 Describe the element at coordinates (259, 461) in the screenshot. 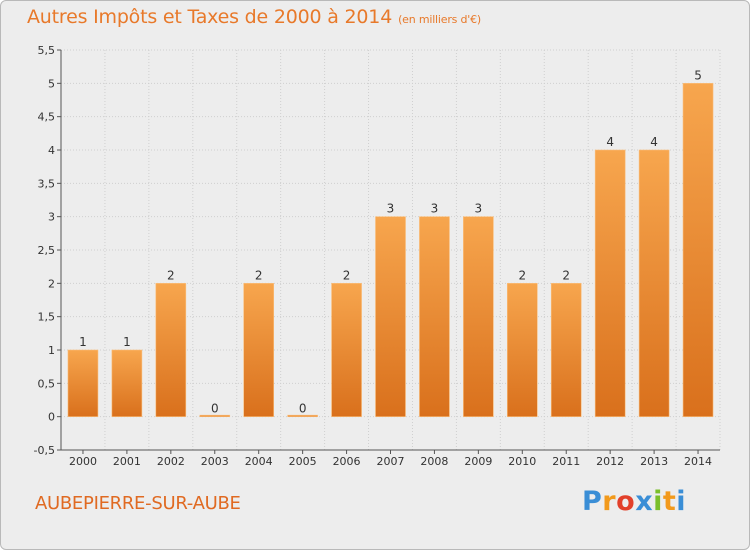

I see `x-tick-label: 2004` at that location.